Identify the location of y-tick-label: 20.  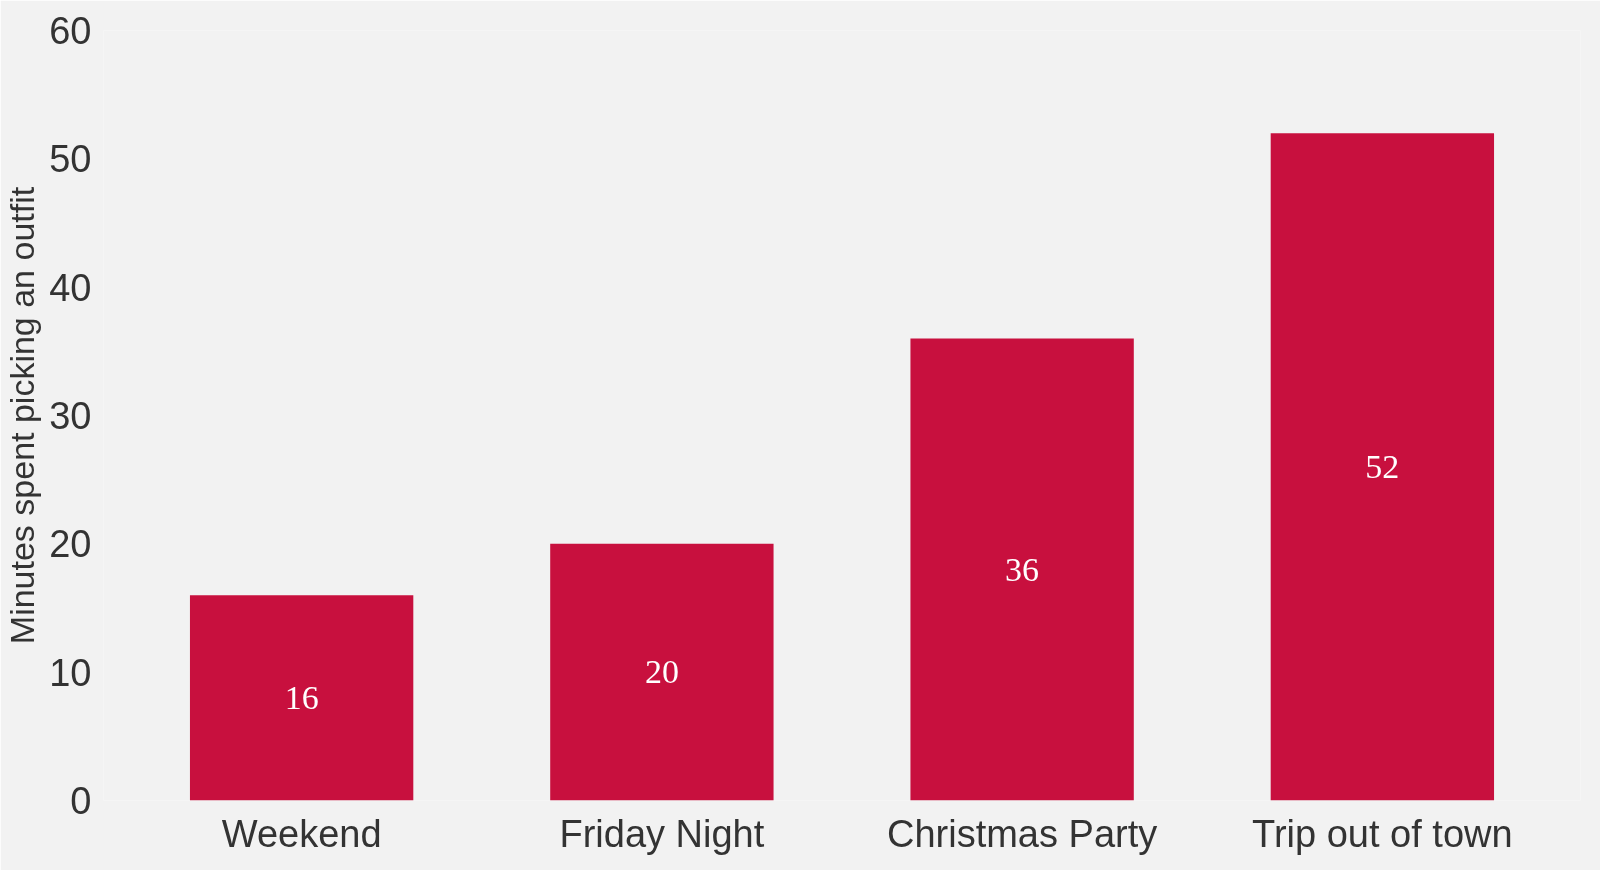
(70, 544).